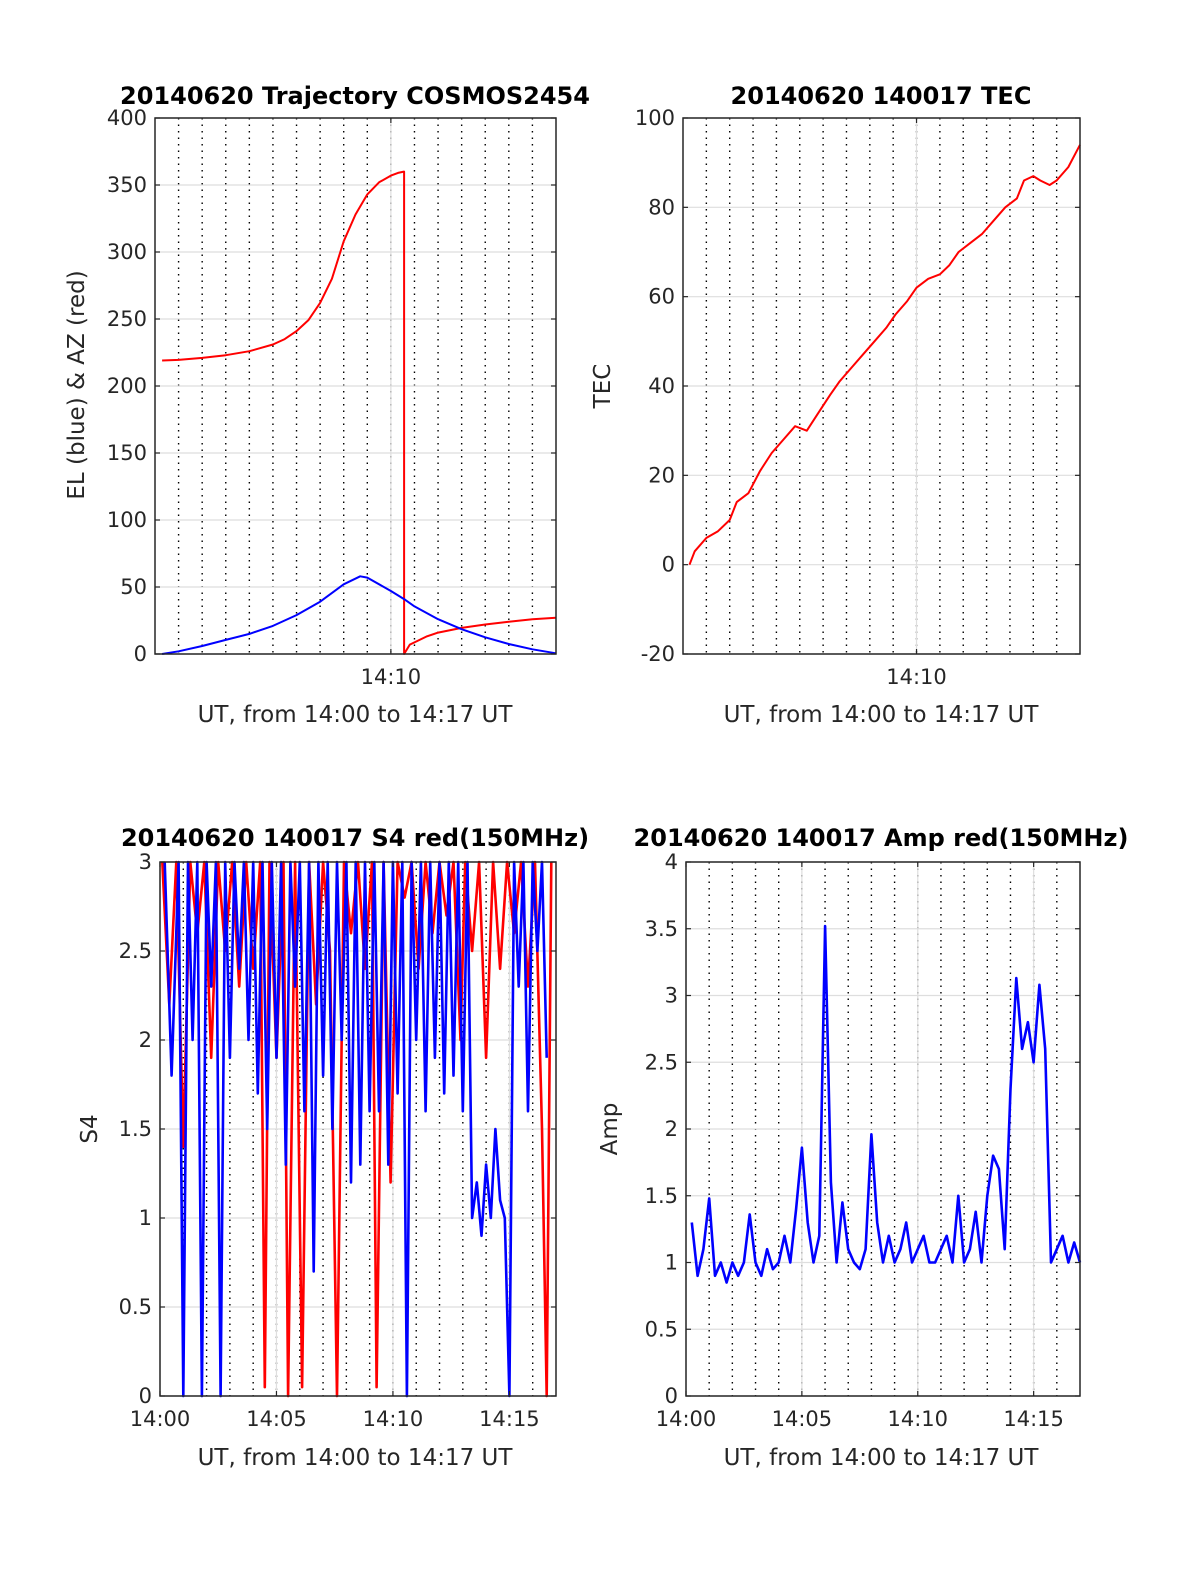 The image size is (1200, 1575). Describe the element at coordinates (355, 96) in the screenshot. I see `subplot-trajectory-title: 20140620 Trajectory COSMOS2454` at that location.